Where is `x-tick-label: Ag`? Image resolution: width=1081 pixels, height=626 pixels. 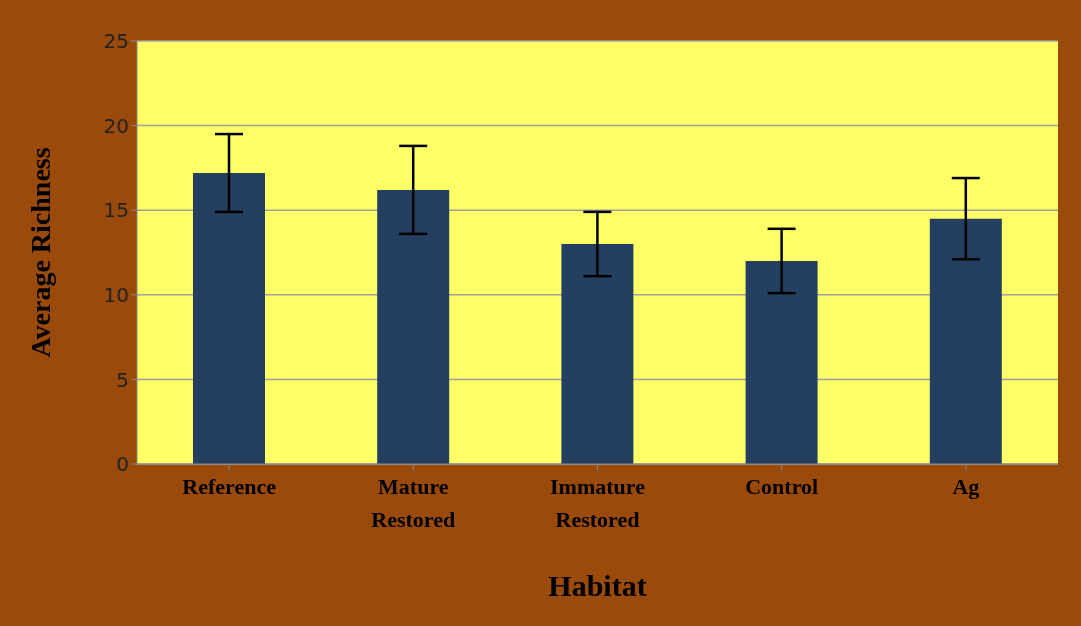
x-tick-label: Ag is located at coordinates (966, 486).